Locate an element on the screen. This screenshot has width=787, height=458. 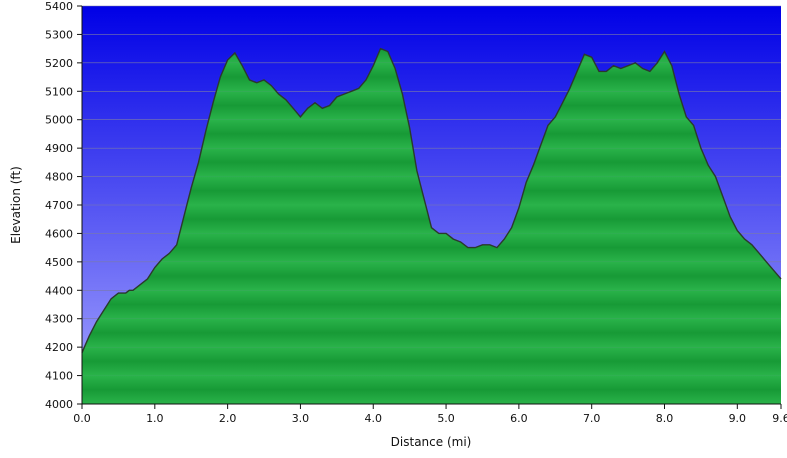
x-axis-title: Distance (mi) is located at coordinates (431, 442).